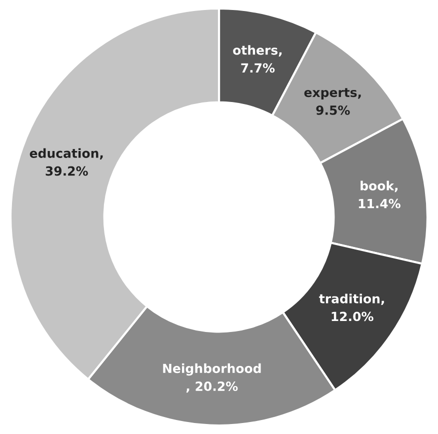 The image size is (438, 434). I want to click on data-label: , 20.2%, so click(212, 387).